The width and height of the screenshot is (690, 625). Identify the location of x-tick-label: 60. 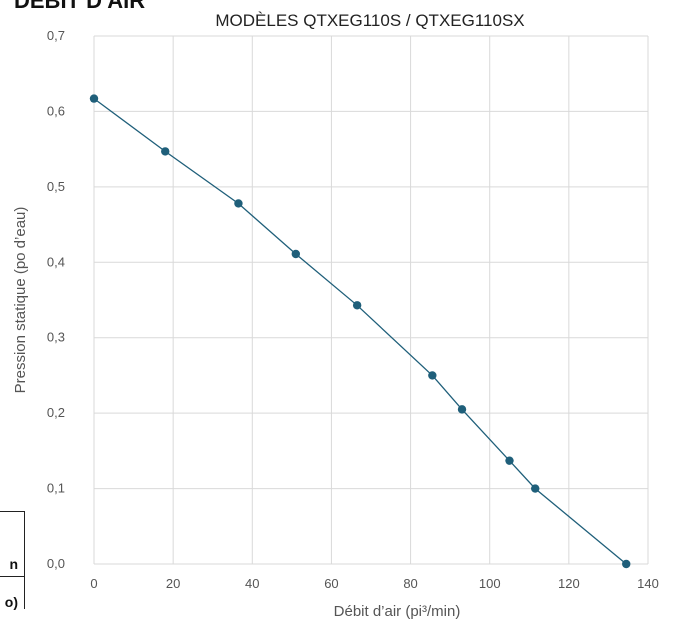
(331, 583).